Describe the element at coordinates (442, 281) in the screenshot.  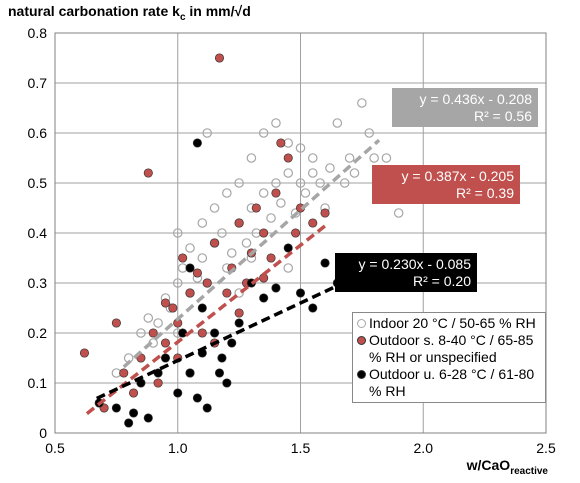
I see `trend-r2: R² = 0.20` at that location.